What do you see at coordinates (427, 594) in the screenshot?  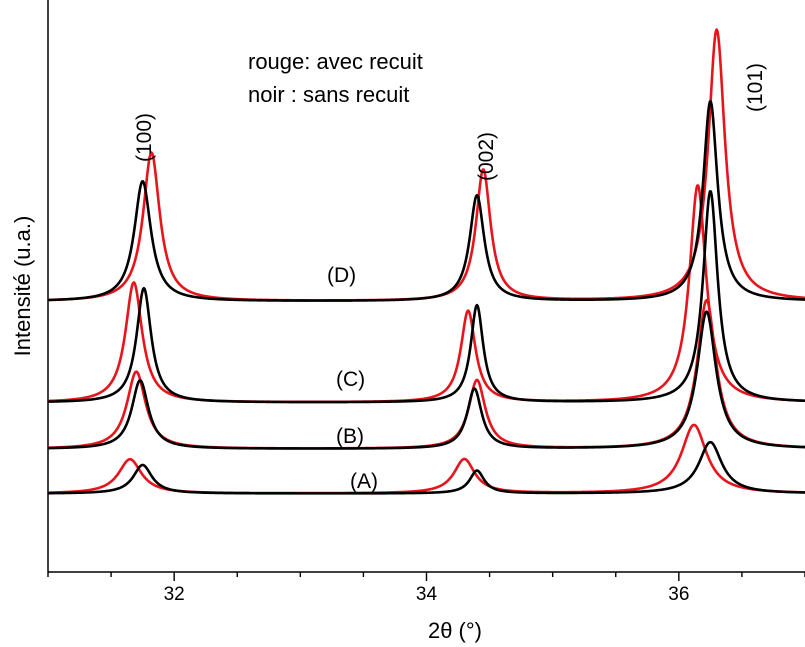 I see `x-tick-label: 34` at bounding box center [427, 594].